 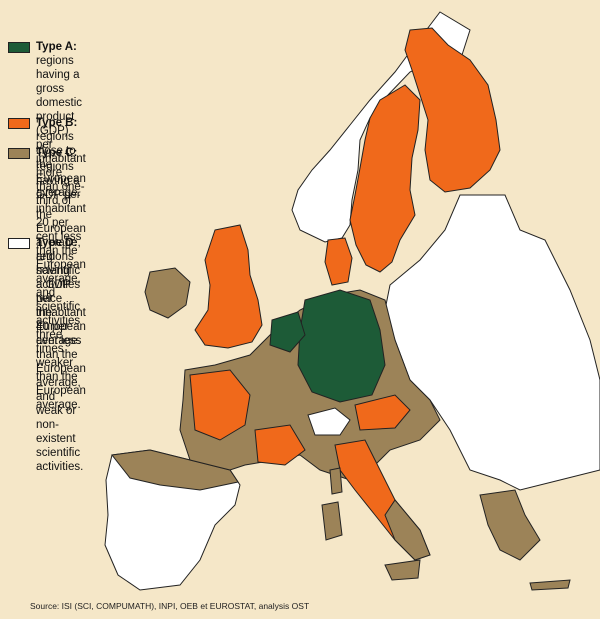 I want to click on legend-text-line: non-existent, so click(x=56, y=432).